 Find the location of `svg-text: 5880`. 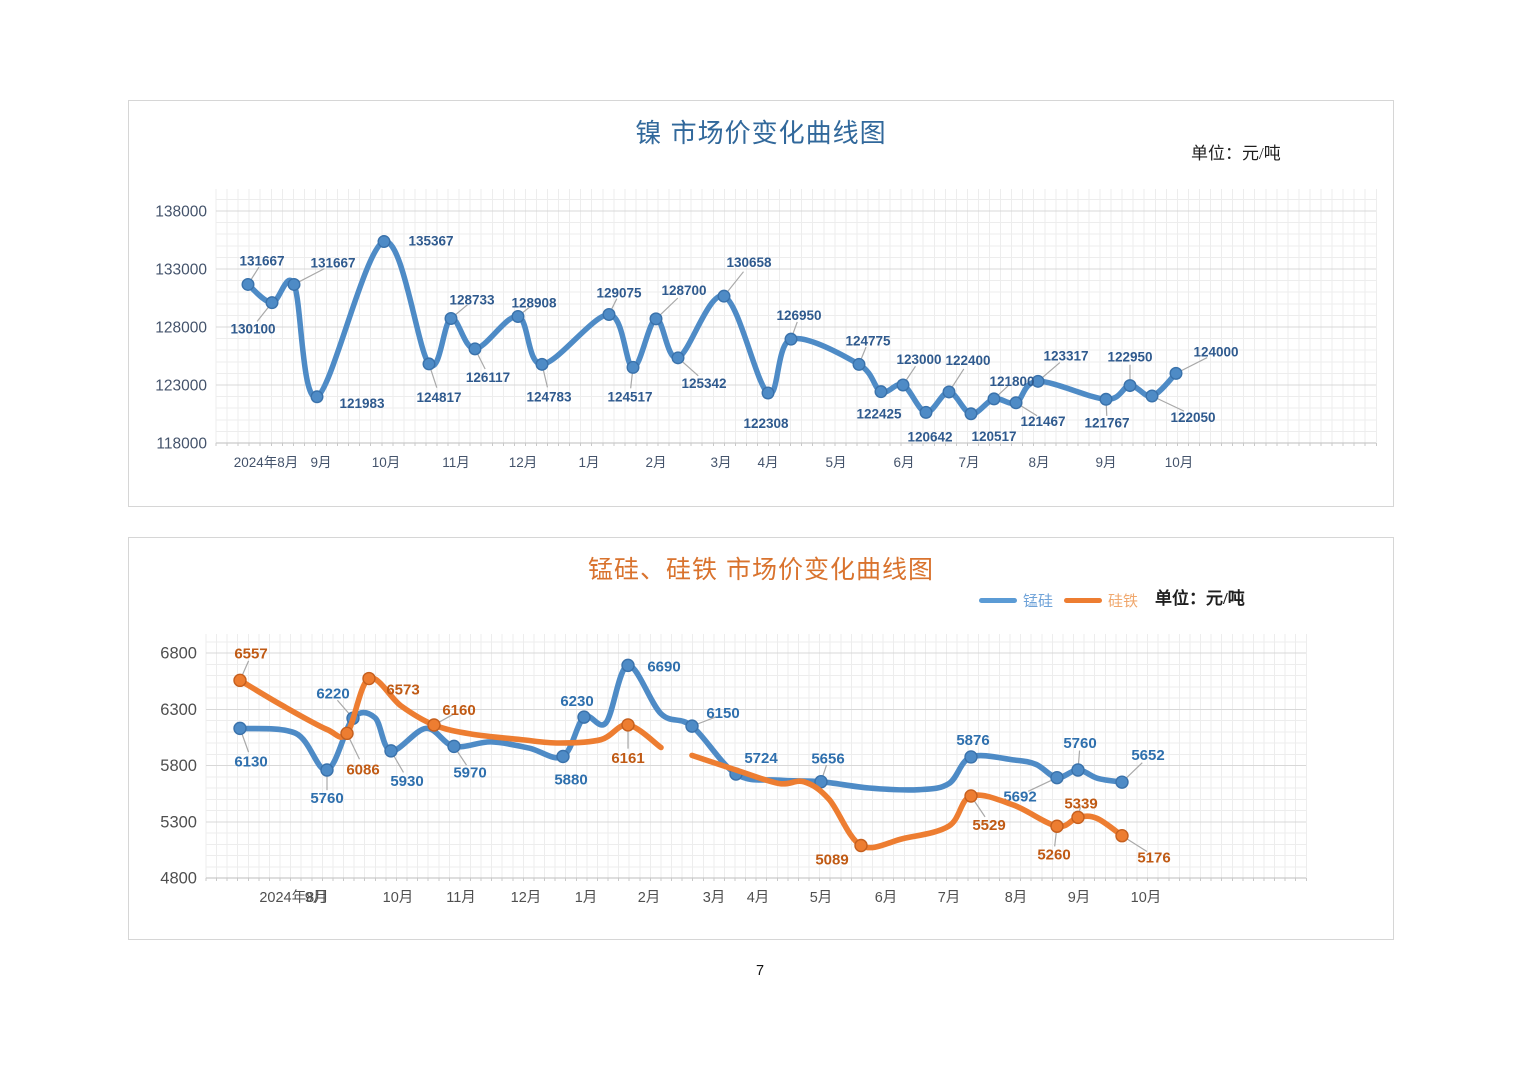

svg-text: 5880 is located at coordinates (570, 780).